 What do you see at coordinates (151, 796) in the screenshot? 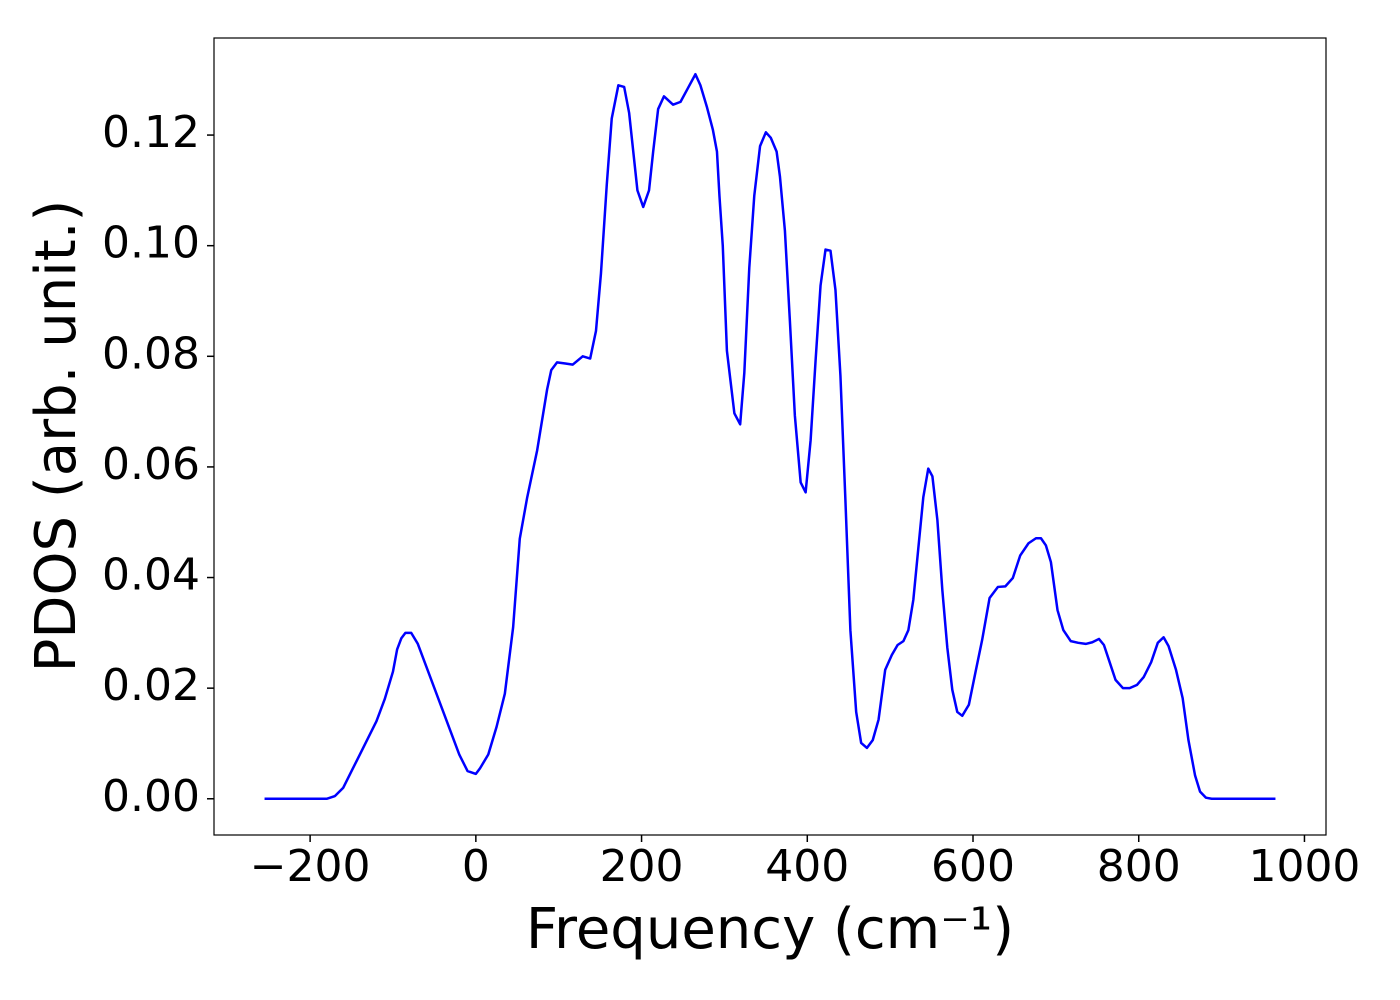
I see `y-tick-label: 0.00` at bounding box center [151, 796].